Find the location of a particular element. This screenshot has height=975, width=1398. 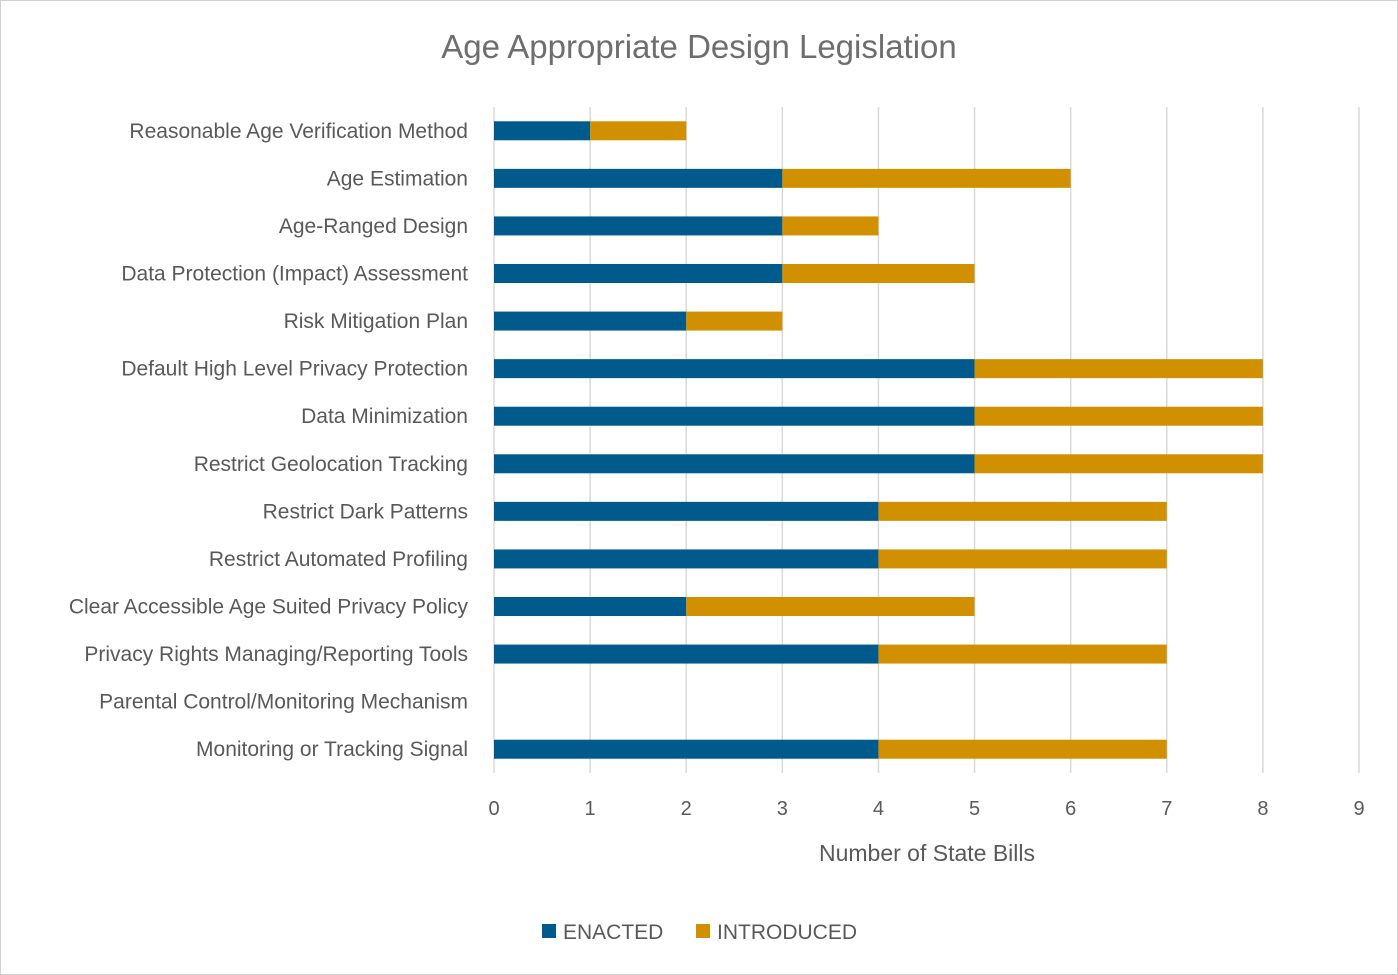

category-label: Default High Level Privacy Protection is located at coordinates (294, 369).